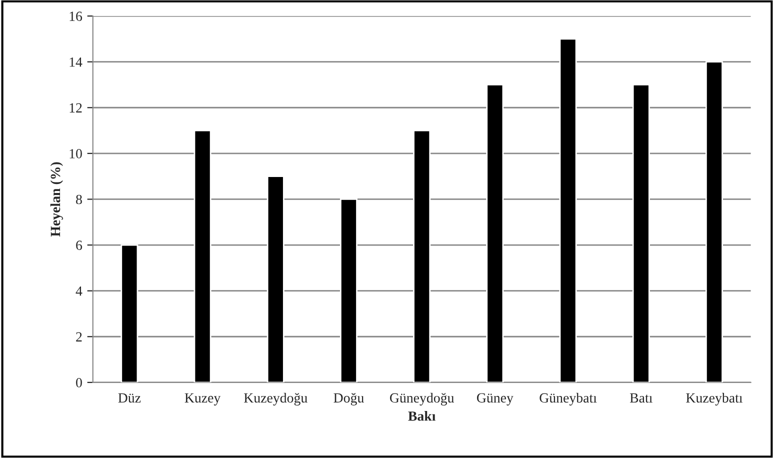 The image size is (774, 458). I want to click on y-tick-label: 10, so click(76, 153).